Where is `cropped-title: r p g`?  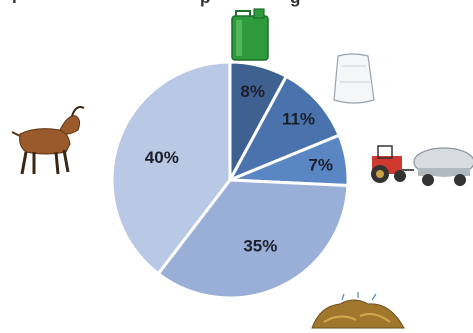
cropped-title: r p g is located at coordinates (236, 5).